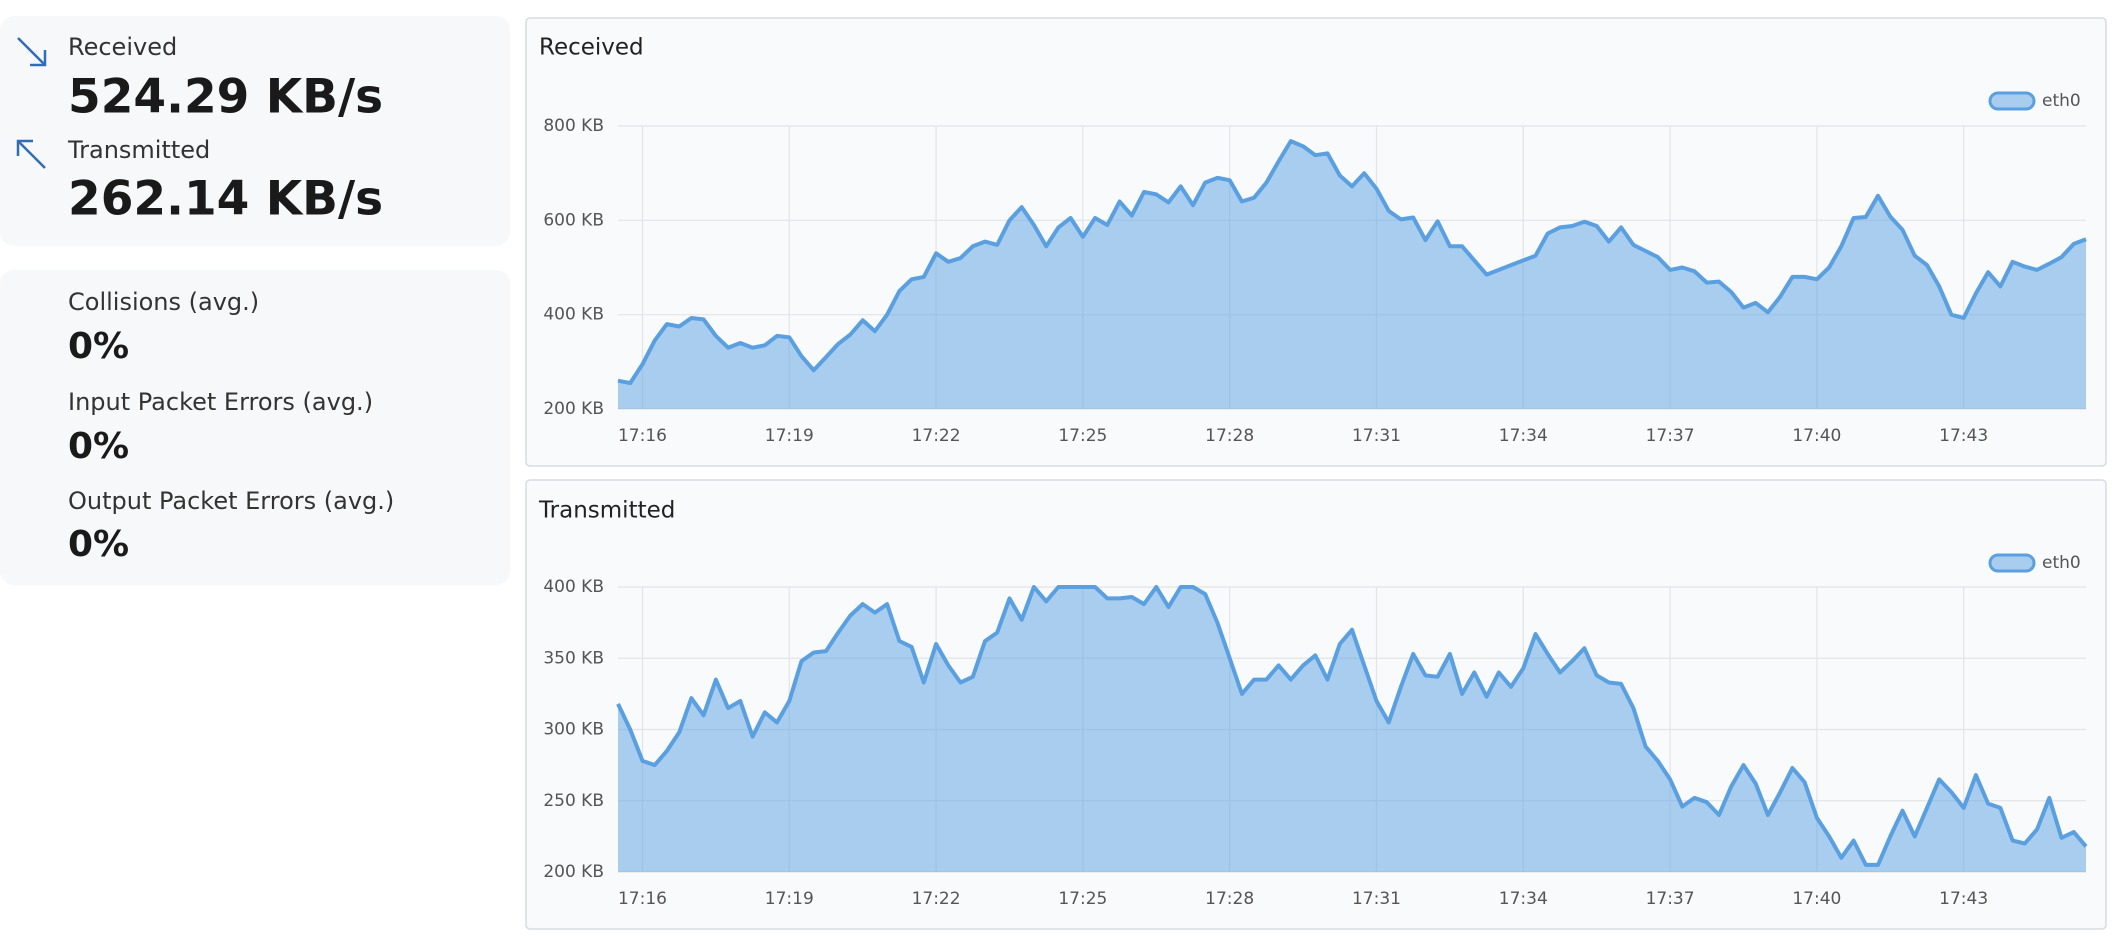  Describe the element at coordinates (573, 658) in the screenshot. I see `y-tick-label: 350 KB` at that location.